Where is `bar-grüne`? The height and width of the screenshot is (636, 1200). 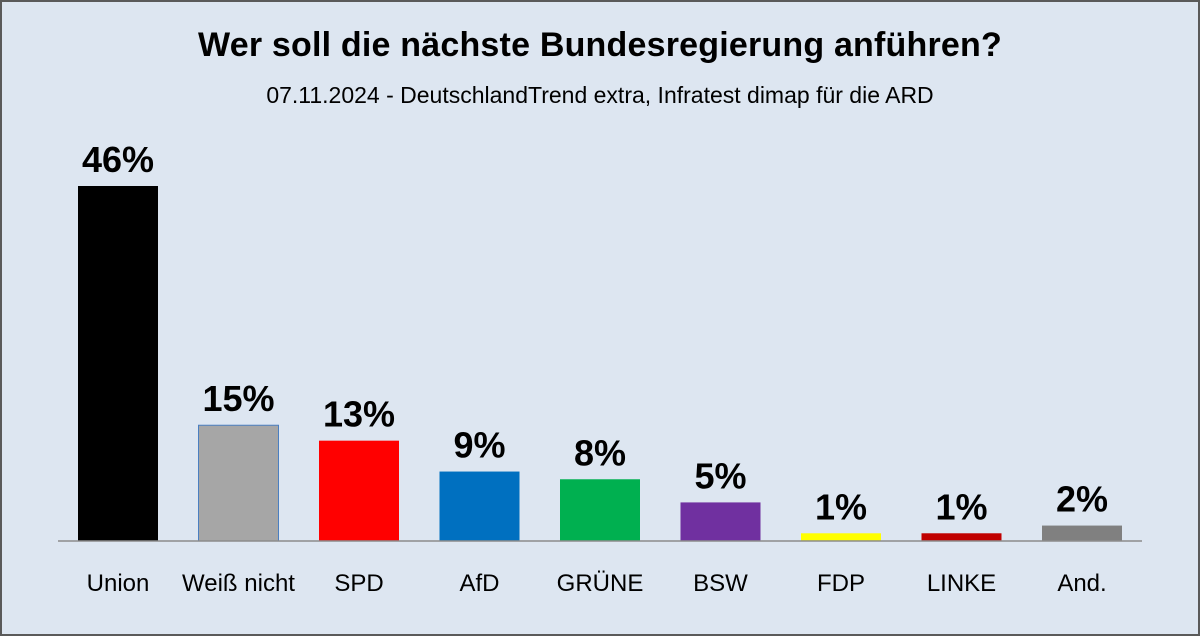 bar-grüne is located at coordinates (600, 510).